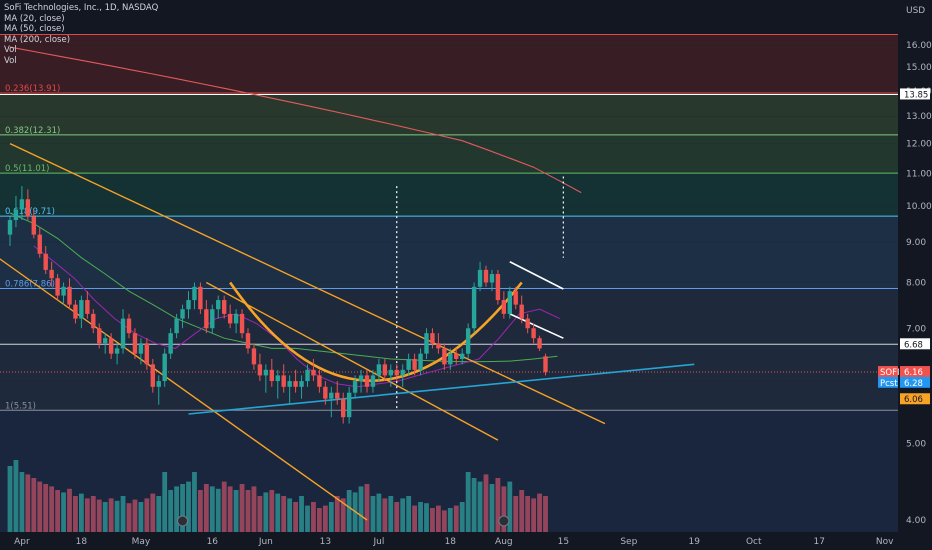 The width and height of the screenshot is (932, 550). Describe the element at coordinates (695, 542) in the screenshot. I see `time-tick-label: 19` at that location.